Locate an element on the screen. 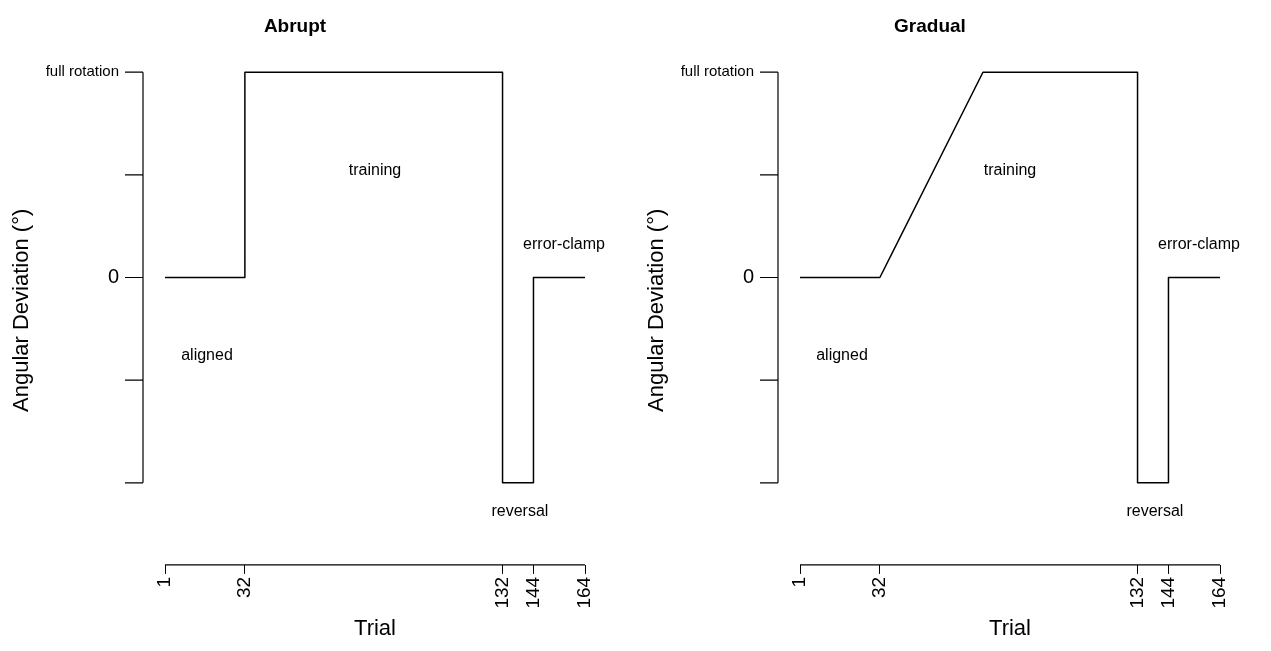  chart-title: Gradual is located at coordinates (930, 25).